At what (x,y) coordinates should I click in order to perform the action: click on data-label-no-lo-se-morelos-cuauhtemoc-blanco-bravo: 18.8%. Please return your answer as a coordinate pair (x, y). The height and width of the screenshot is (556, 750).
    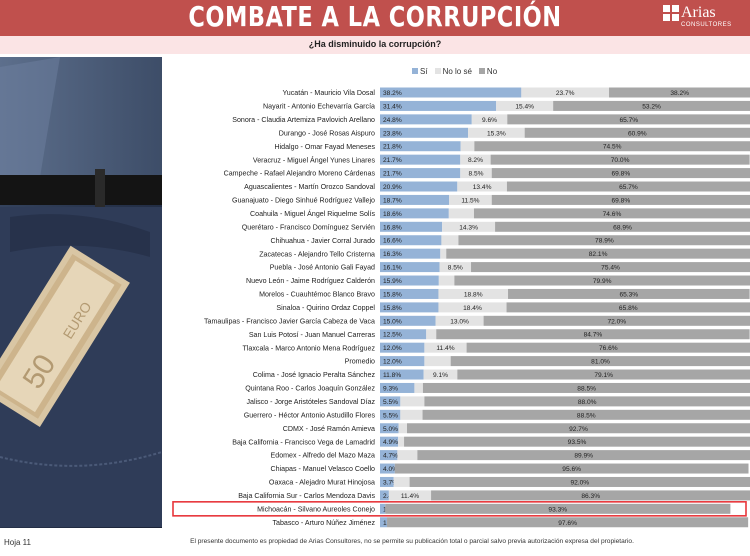
    Looking at the image, I should click on (473, 294).